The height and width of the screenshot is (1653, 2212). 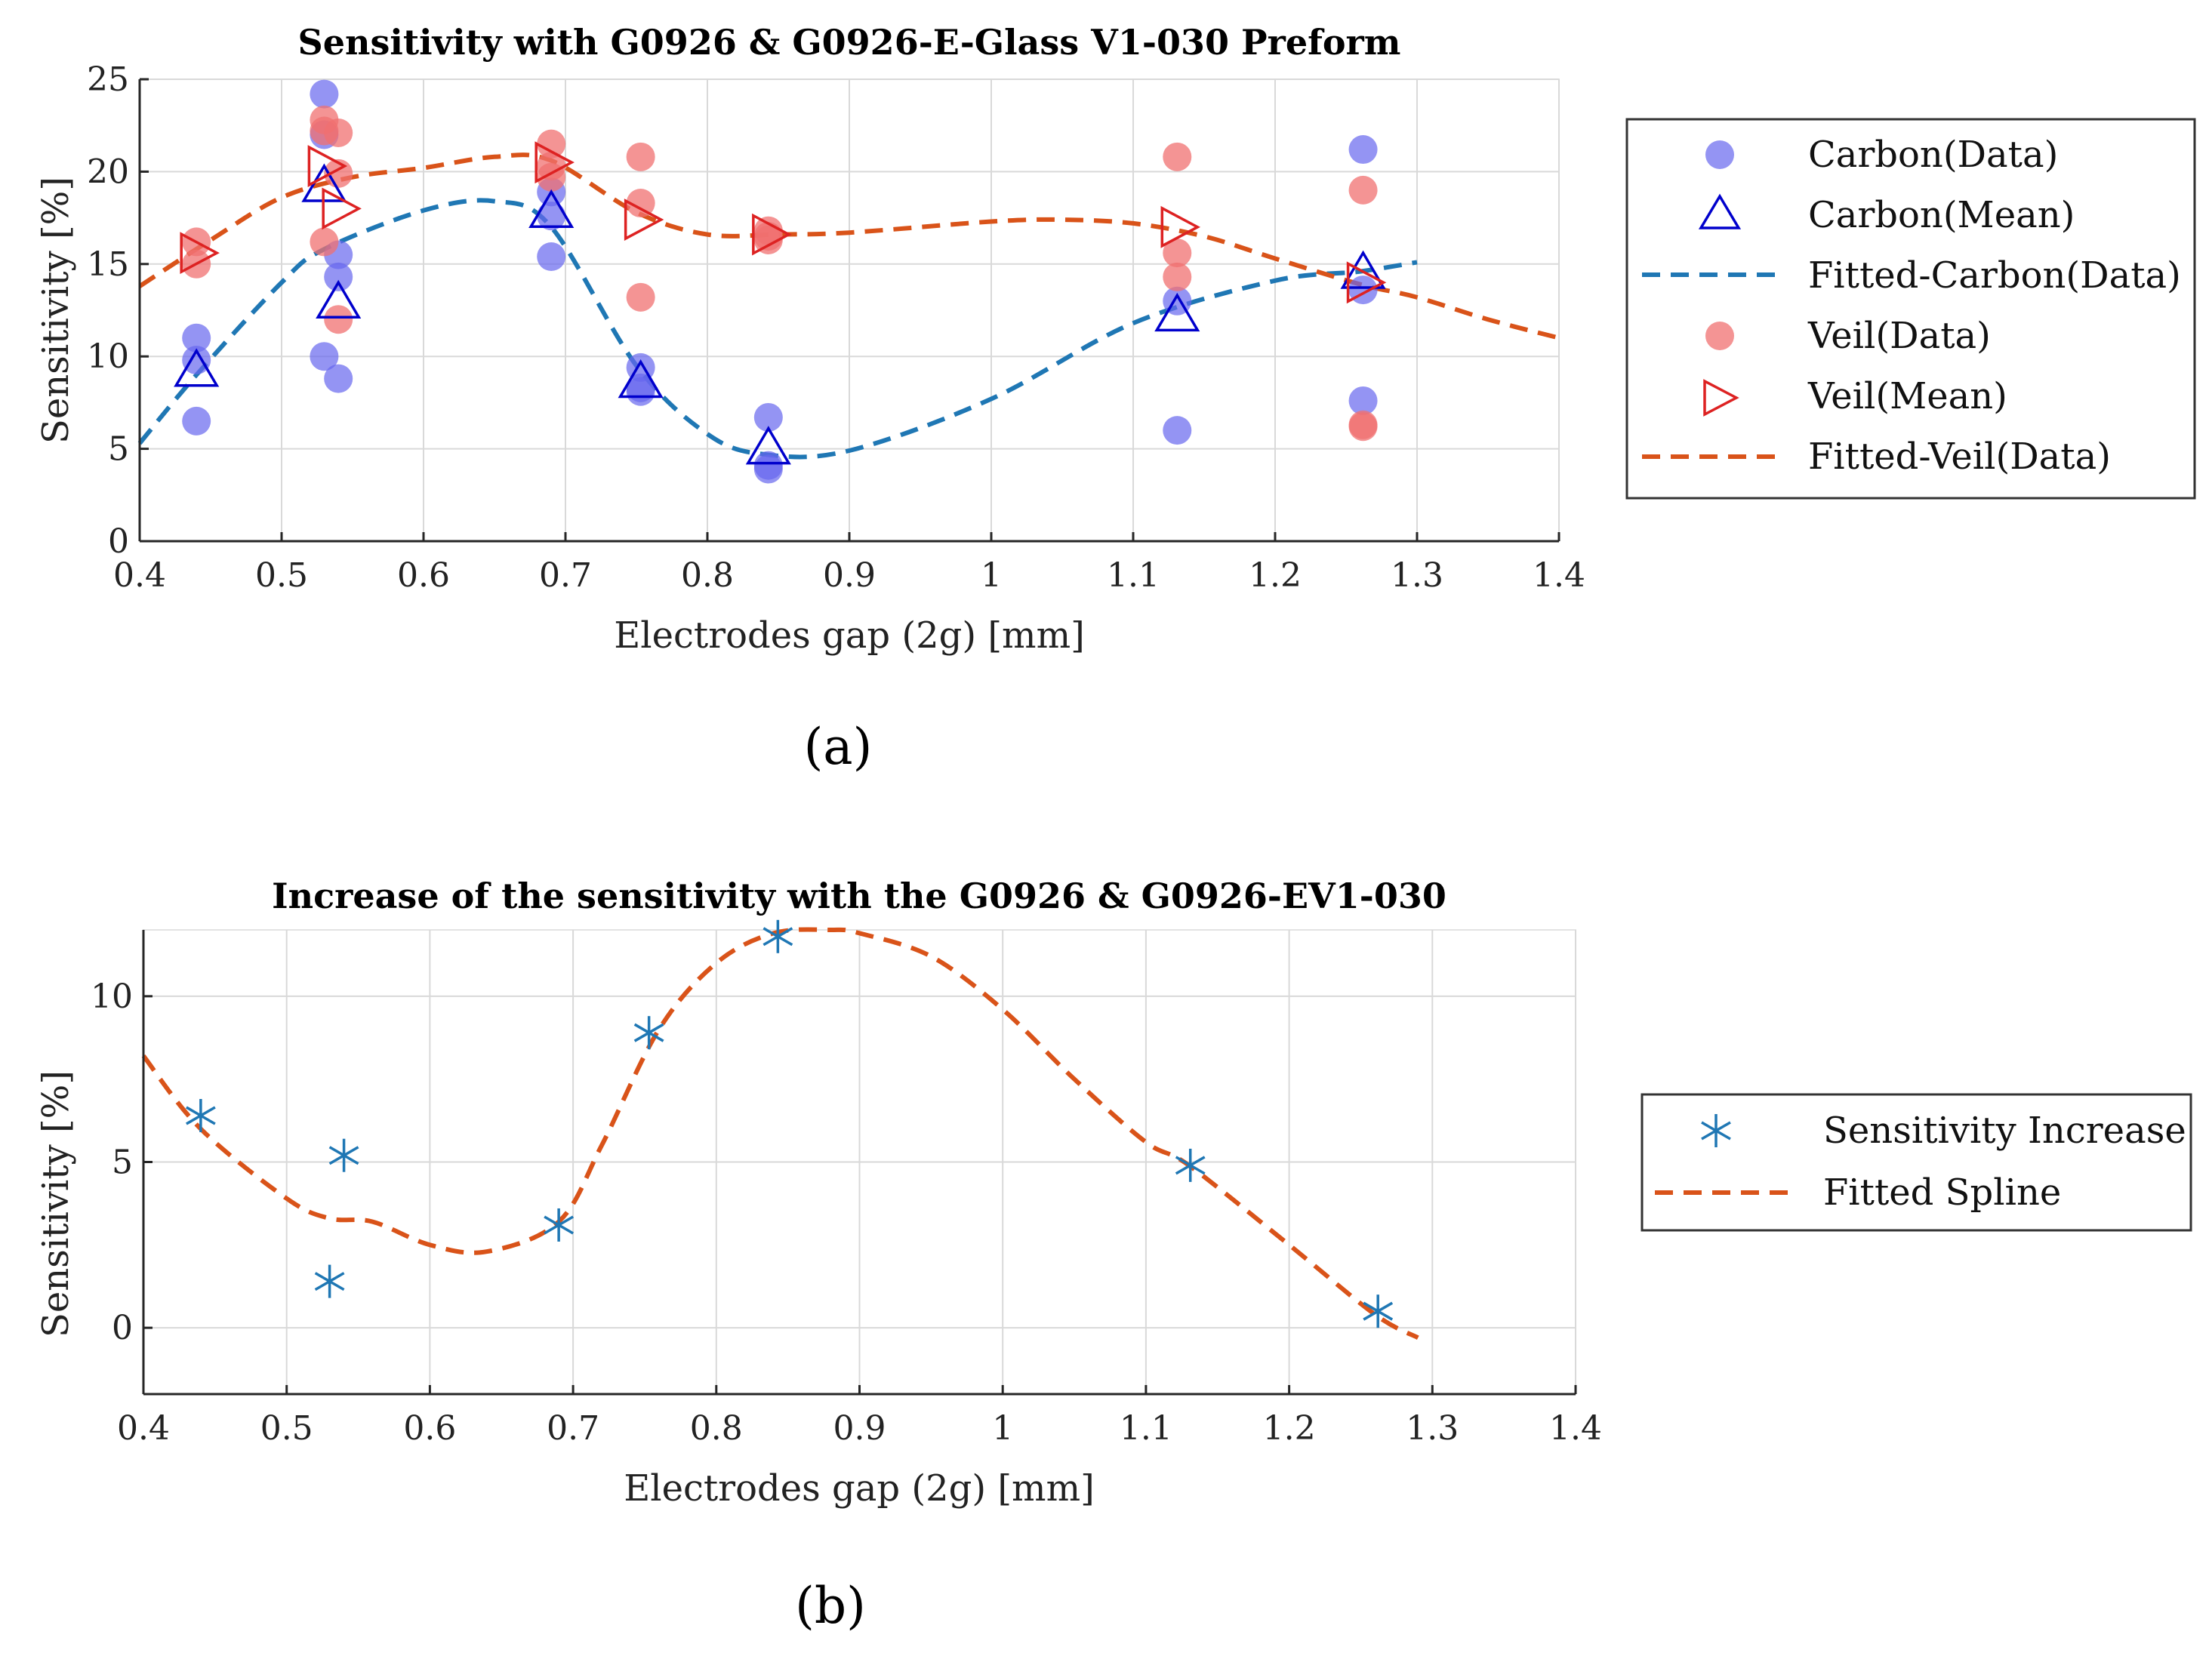 What do you see at coordinates (1575, 1428) in the screenshot?
I see `chart-b-xtick-label: 1.4` at bounding box center [1575, 1428].